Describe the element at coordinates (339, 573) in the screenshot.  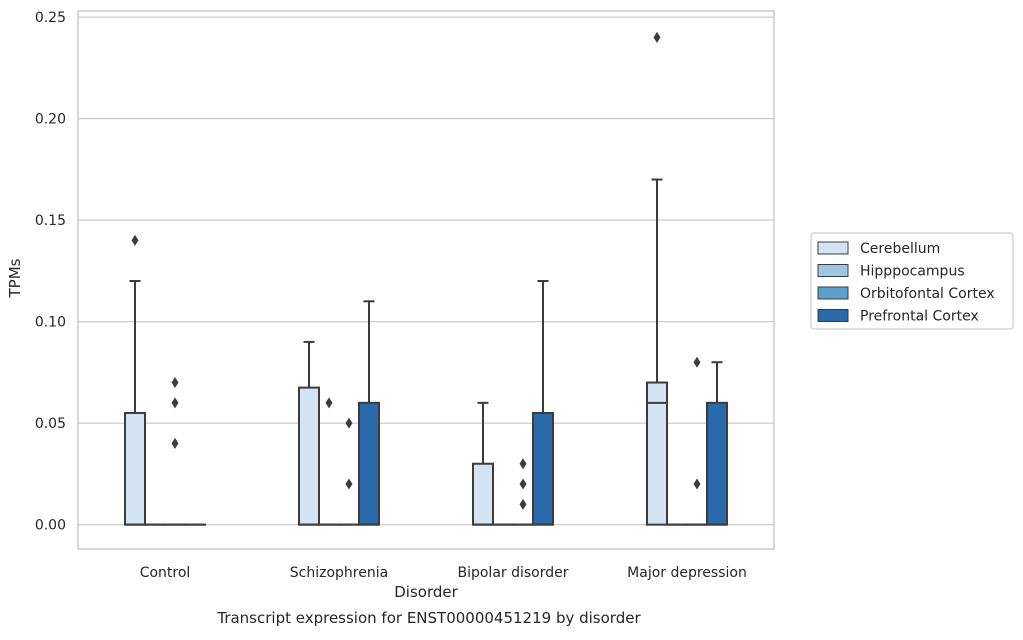
I see `x-tick-label: Schizophrenia` at that location.